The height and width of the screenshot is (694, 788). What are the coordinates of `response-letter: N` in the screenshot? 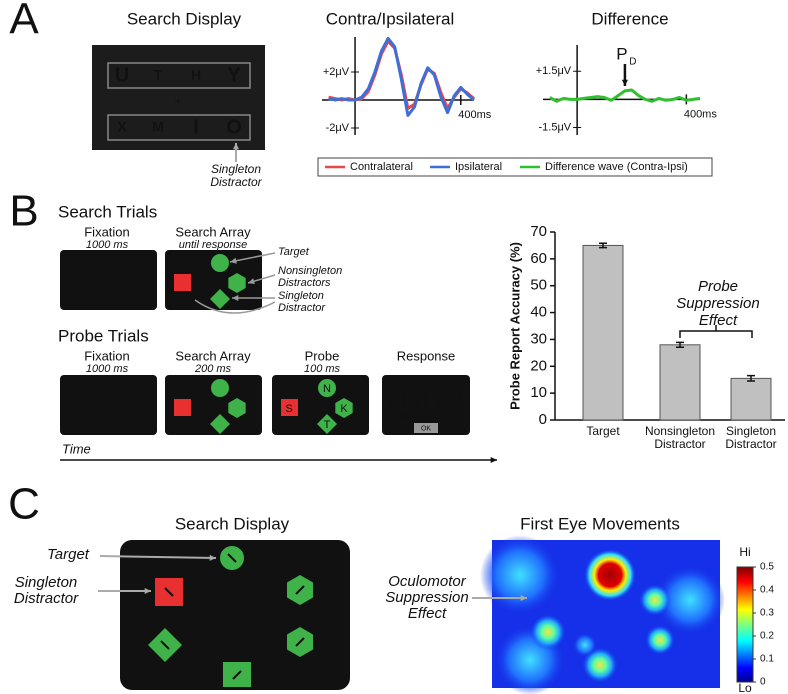 It's located at (461, 394).